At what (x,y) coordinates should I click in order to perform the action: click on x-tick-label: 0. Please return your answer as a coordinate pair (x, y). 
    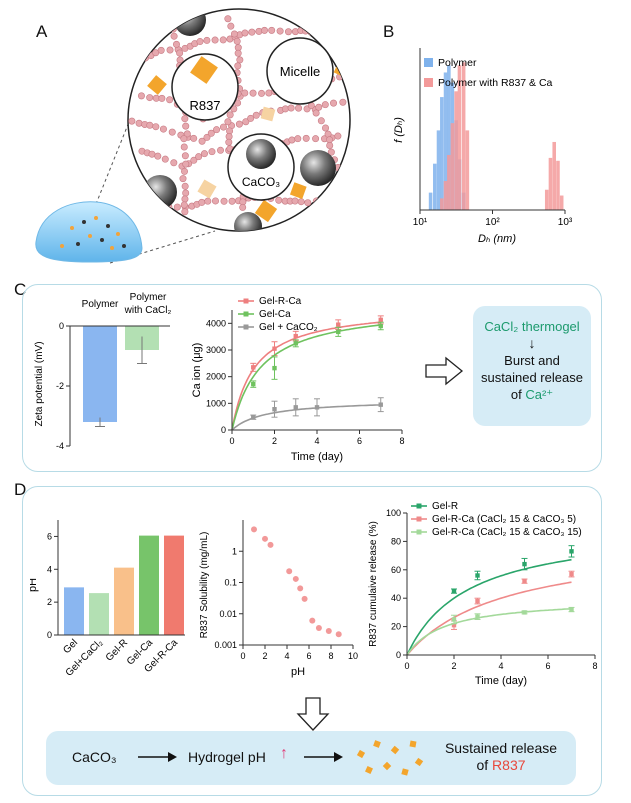
    Looking at the image, I should click on (231, 441).